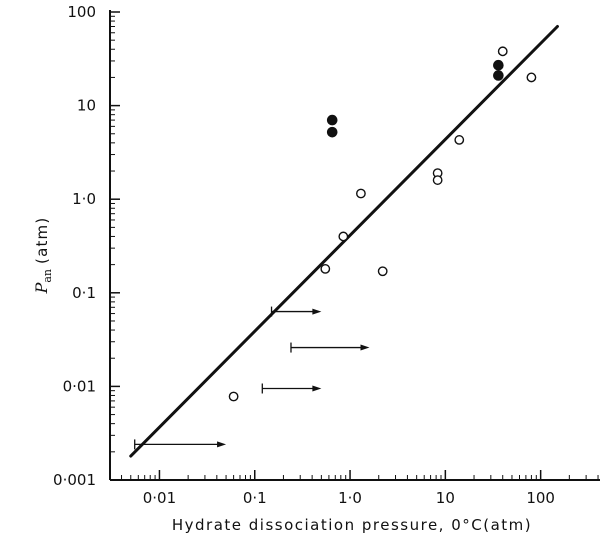 This screenshot has height=540, width=614. I want to click on y-tick-label: 0·1, so click(84, 293).